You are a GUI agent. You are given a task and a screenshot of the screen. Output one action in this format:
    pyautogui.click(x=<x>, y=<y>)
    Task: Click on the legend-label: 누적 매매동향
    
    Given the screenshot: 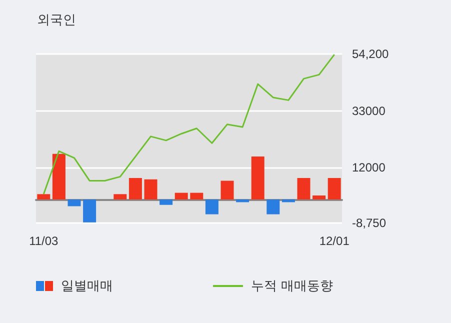 What is the action you would take?
    pyautogui.click(x=292, y=286)
    